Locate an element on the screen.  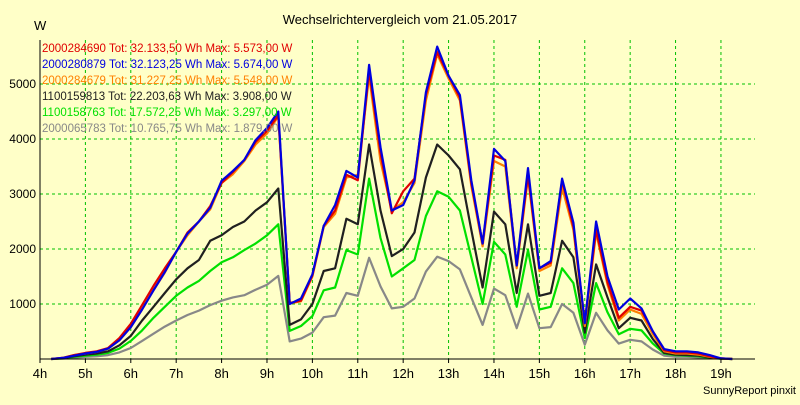
x-tick-label: 6h is located at coordinates (131, 373).